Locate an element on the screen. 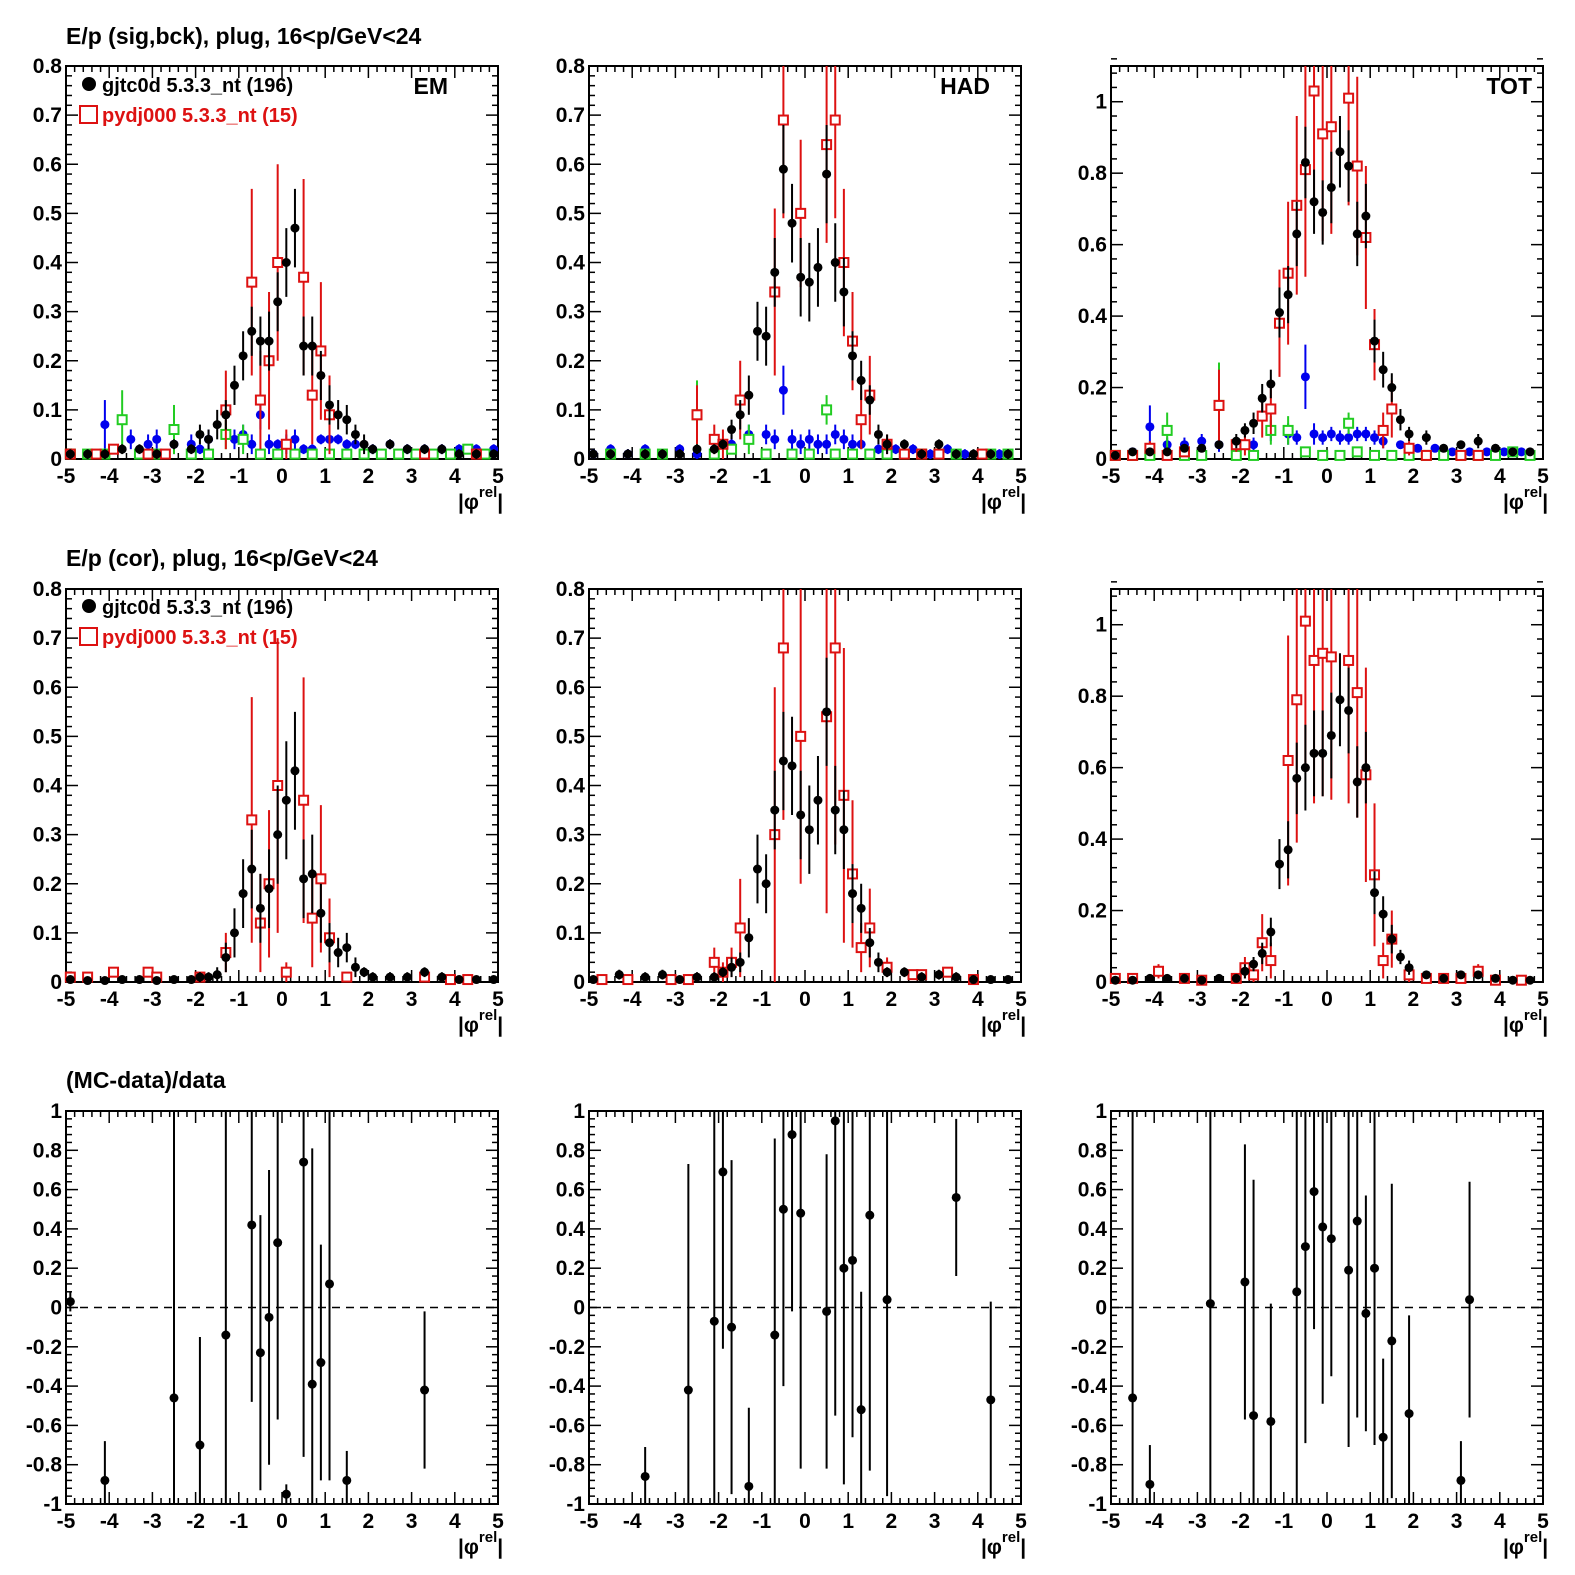 This screenshot has width=1575, height=1575. x-axis-label: |φrel| is located at coordinates (1525, 1022).